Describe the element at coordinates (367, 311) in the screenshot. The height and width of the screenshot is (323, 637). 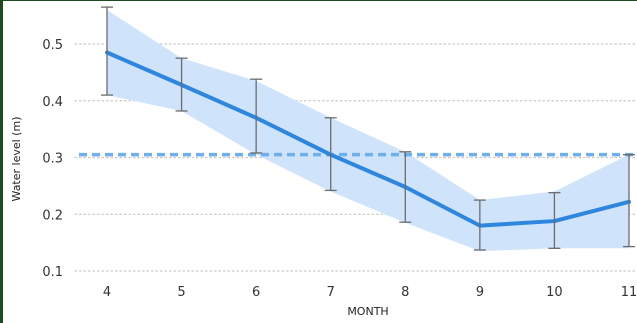
I see `x-axis-title: MONTH` at that location.